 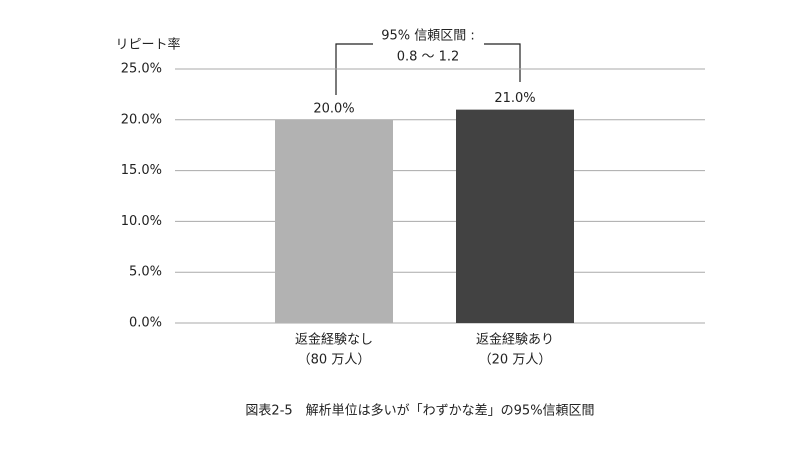 I want to click on value-label: 20.0%, so click(x=333, y=108).